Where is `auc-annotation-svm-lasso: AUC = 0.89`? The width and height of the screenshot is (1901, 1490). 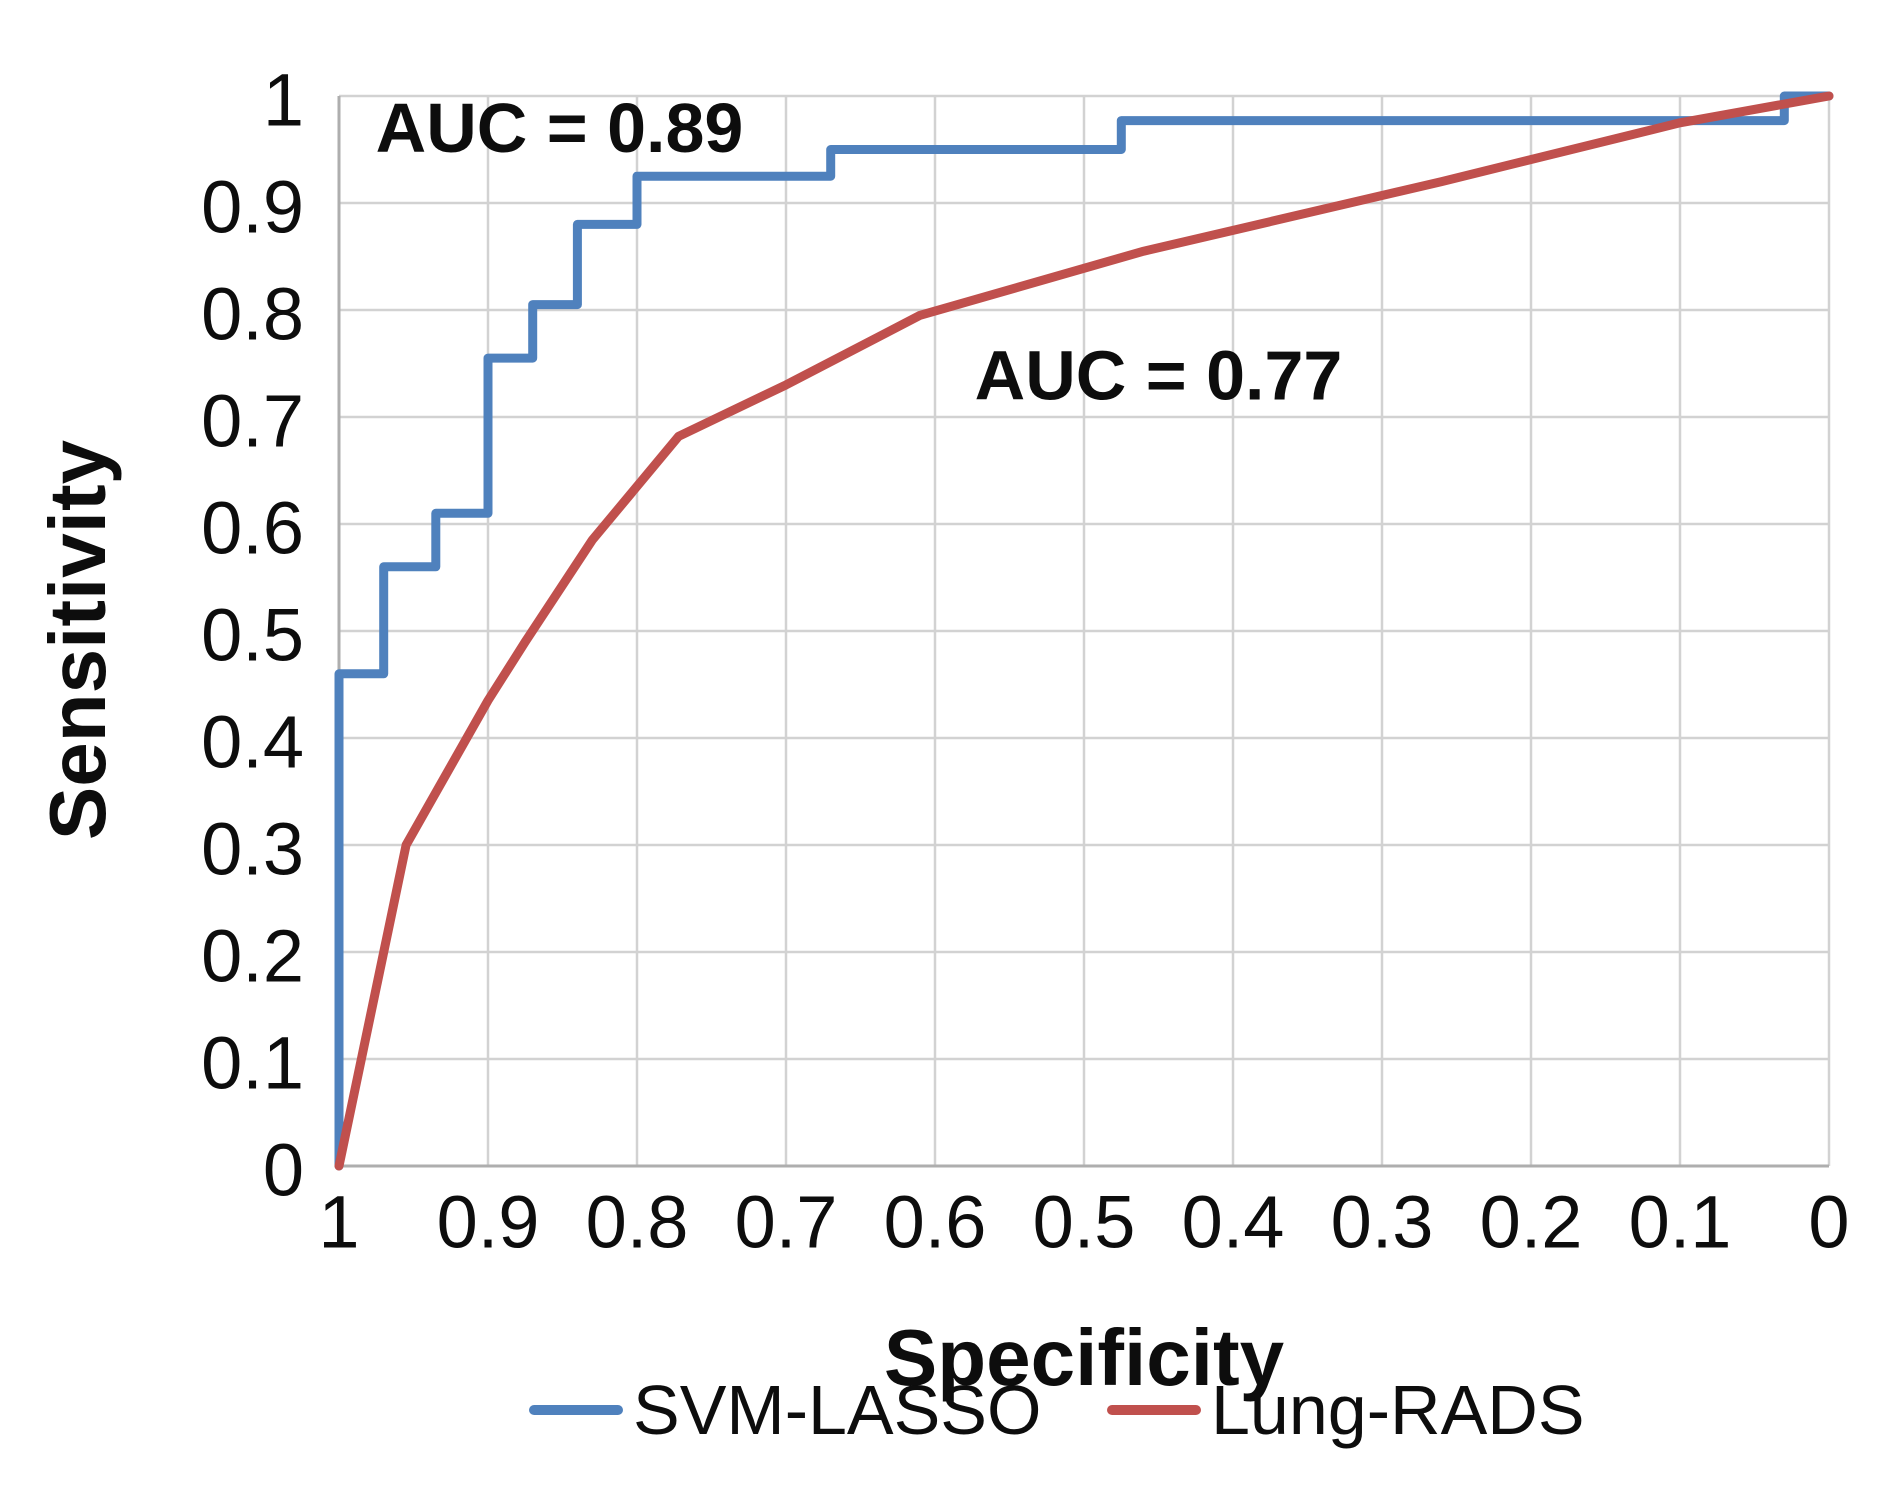 auc-annotation-svm-lasso: AUC = 0.89 is located at coordinates (560, 128).